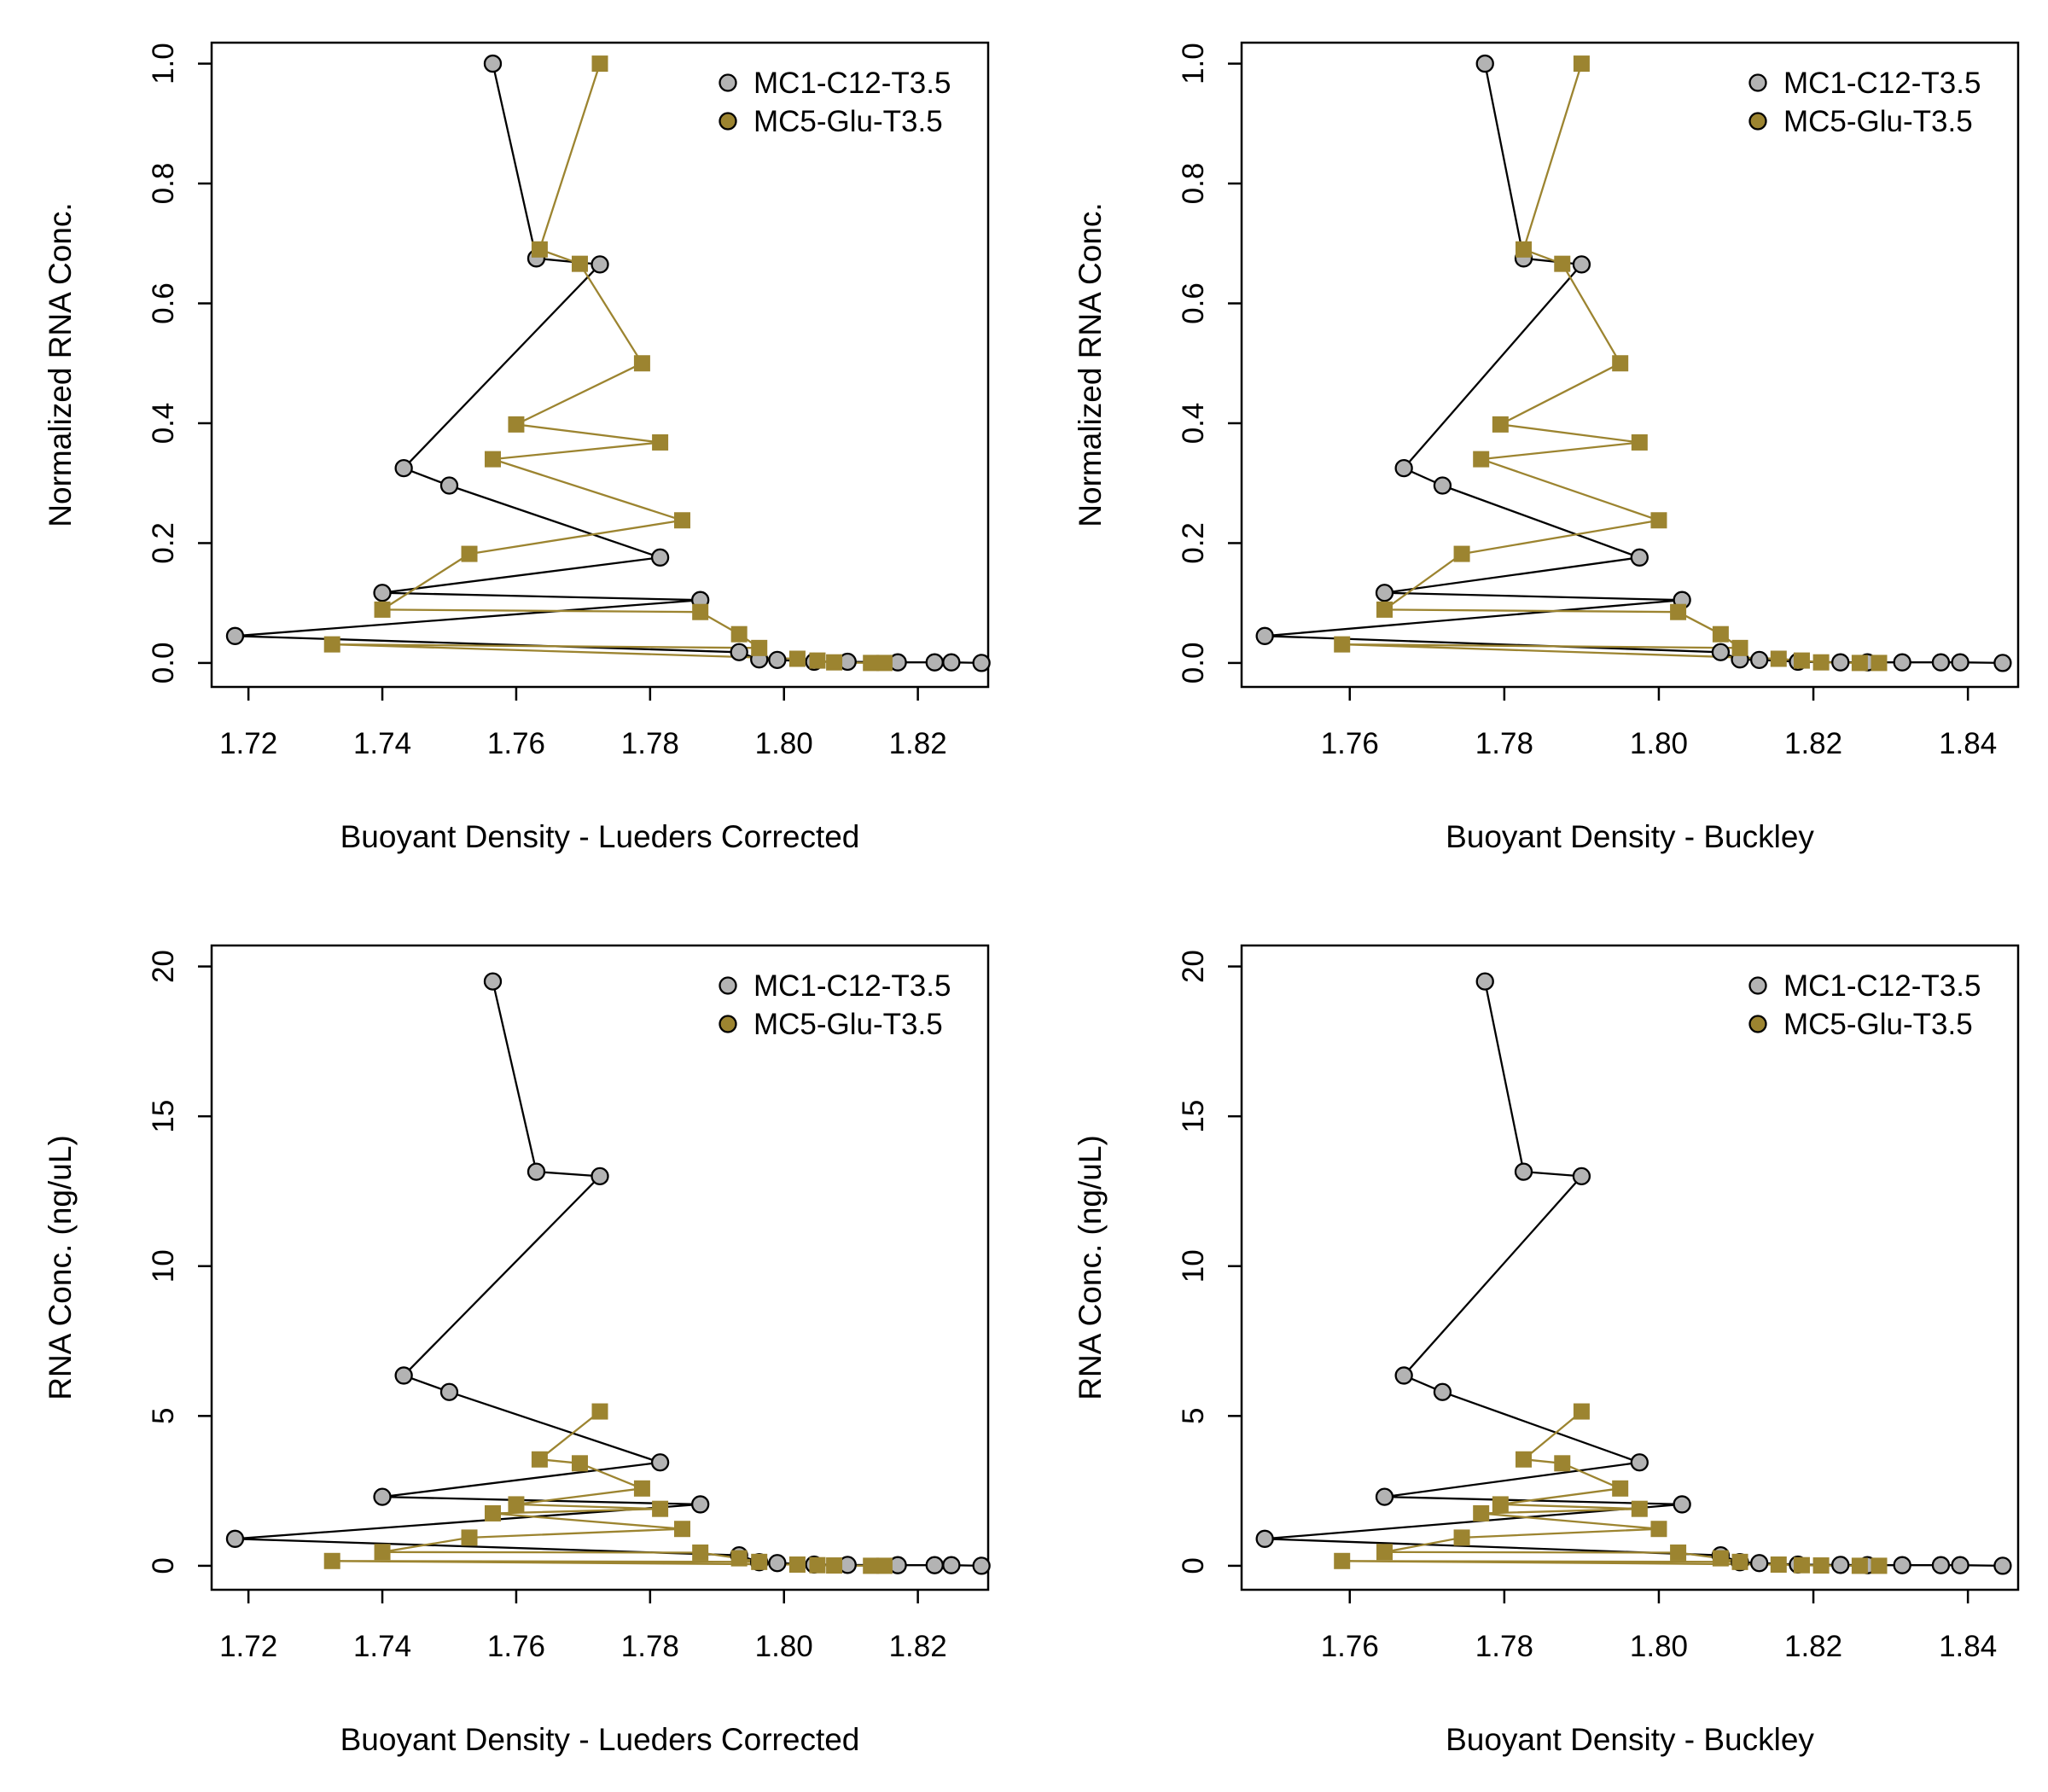 The image size is (2048, 1792). I want to click on y-tick-label: 20, so click(1193, 967).